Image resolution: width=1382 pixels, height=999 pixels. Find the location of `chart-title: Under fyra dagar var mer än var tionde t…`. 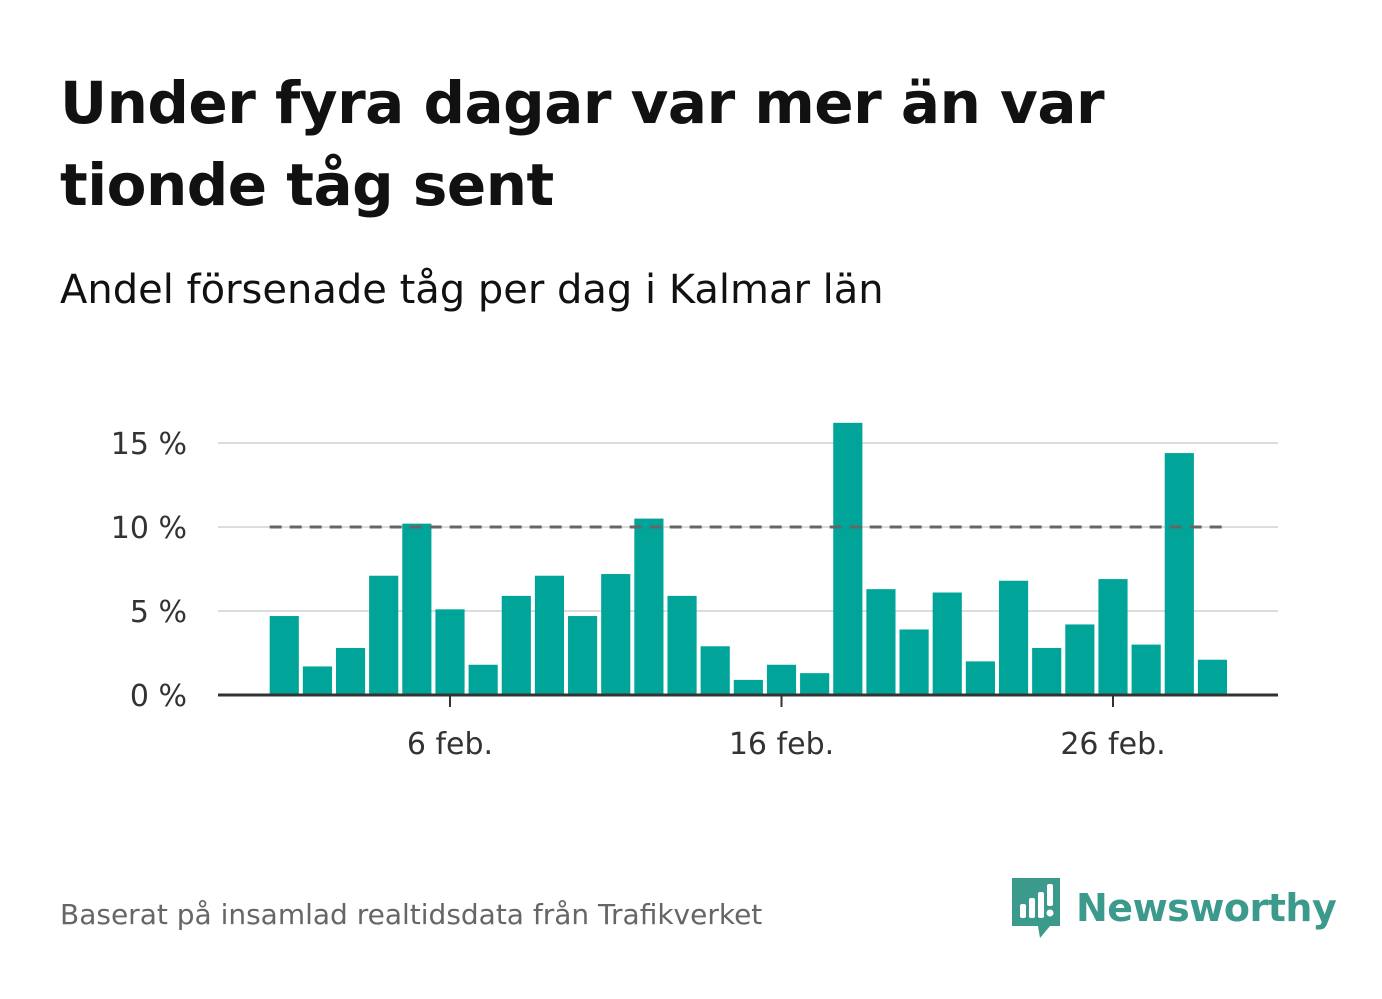

chart-title: Under fyra dagar var mer än var tionde t… is located at coordinates (582, 144).